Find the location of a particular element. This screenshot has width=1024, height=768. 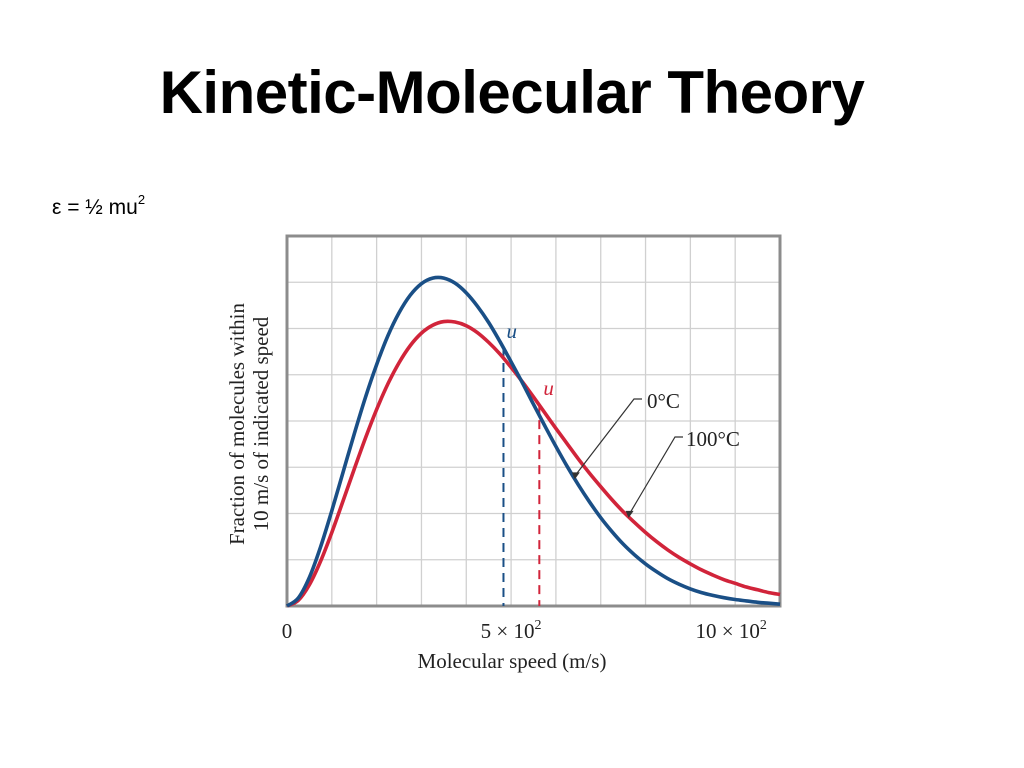

x-tick-label: 10 × 102 is located at coordinates (731, 630).